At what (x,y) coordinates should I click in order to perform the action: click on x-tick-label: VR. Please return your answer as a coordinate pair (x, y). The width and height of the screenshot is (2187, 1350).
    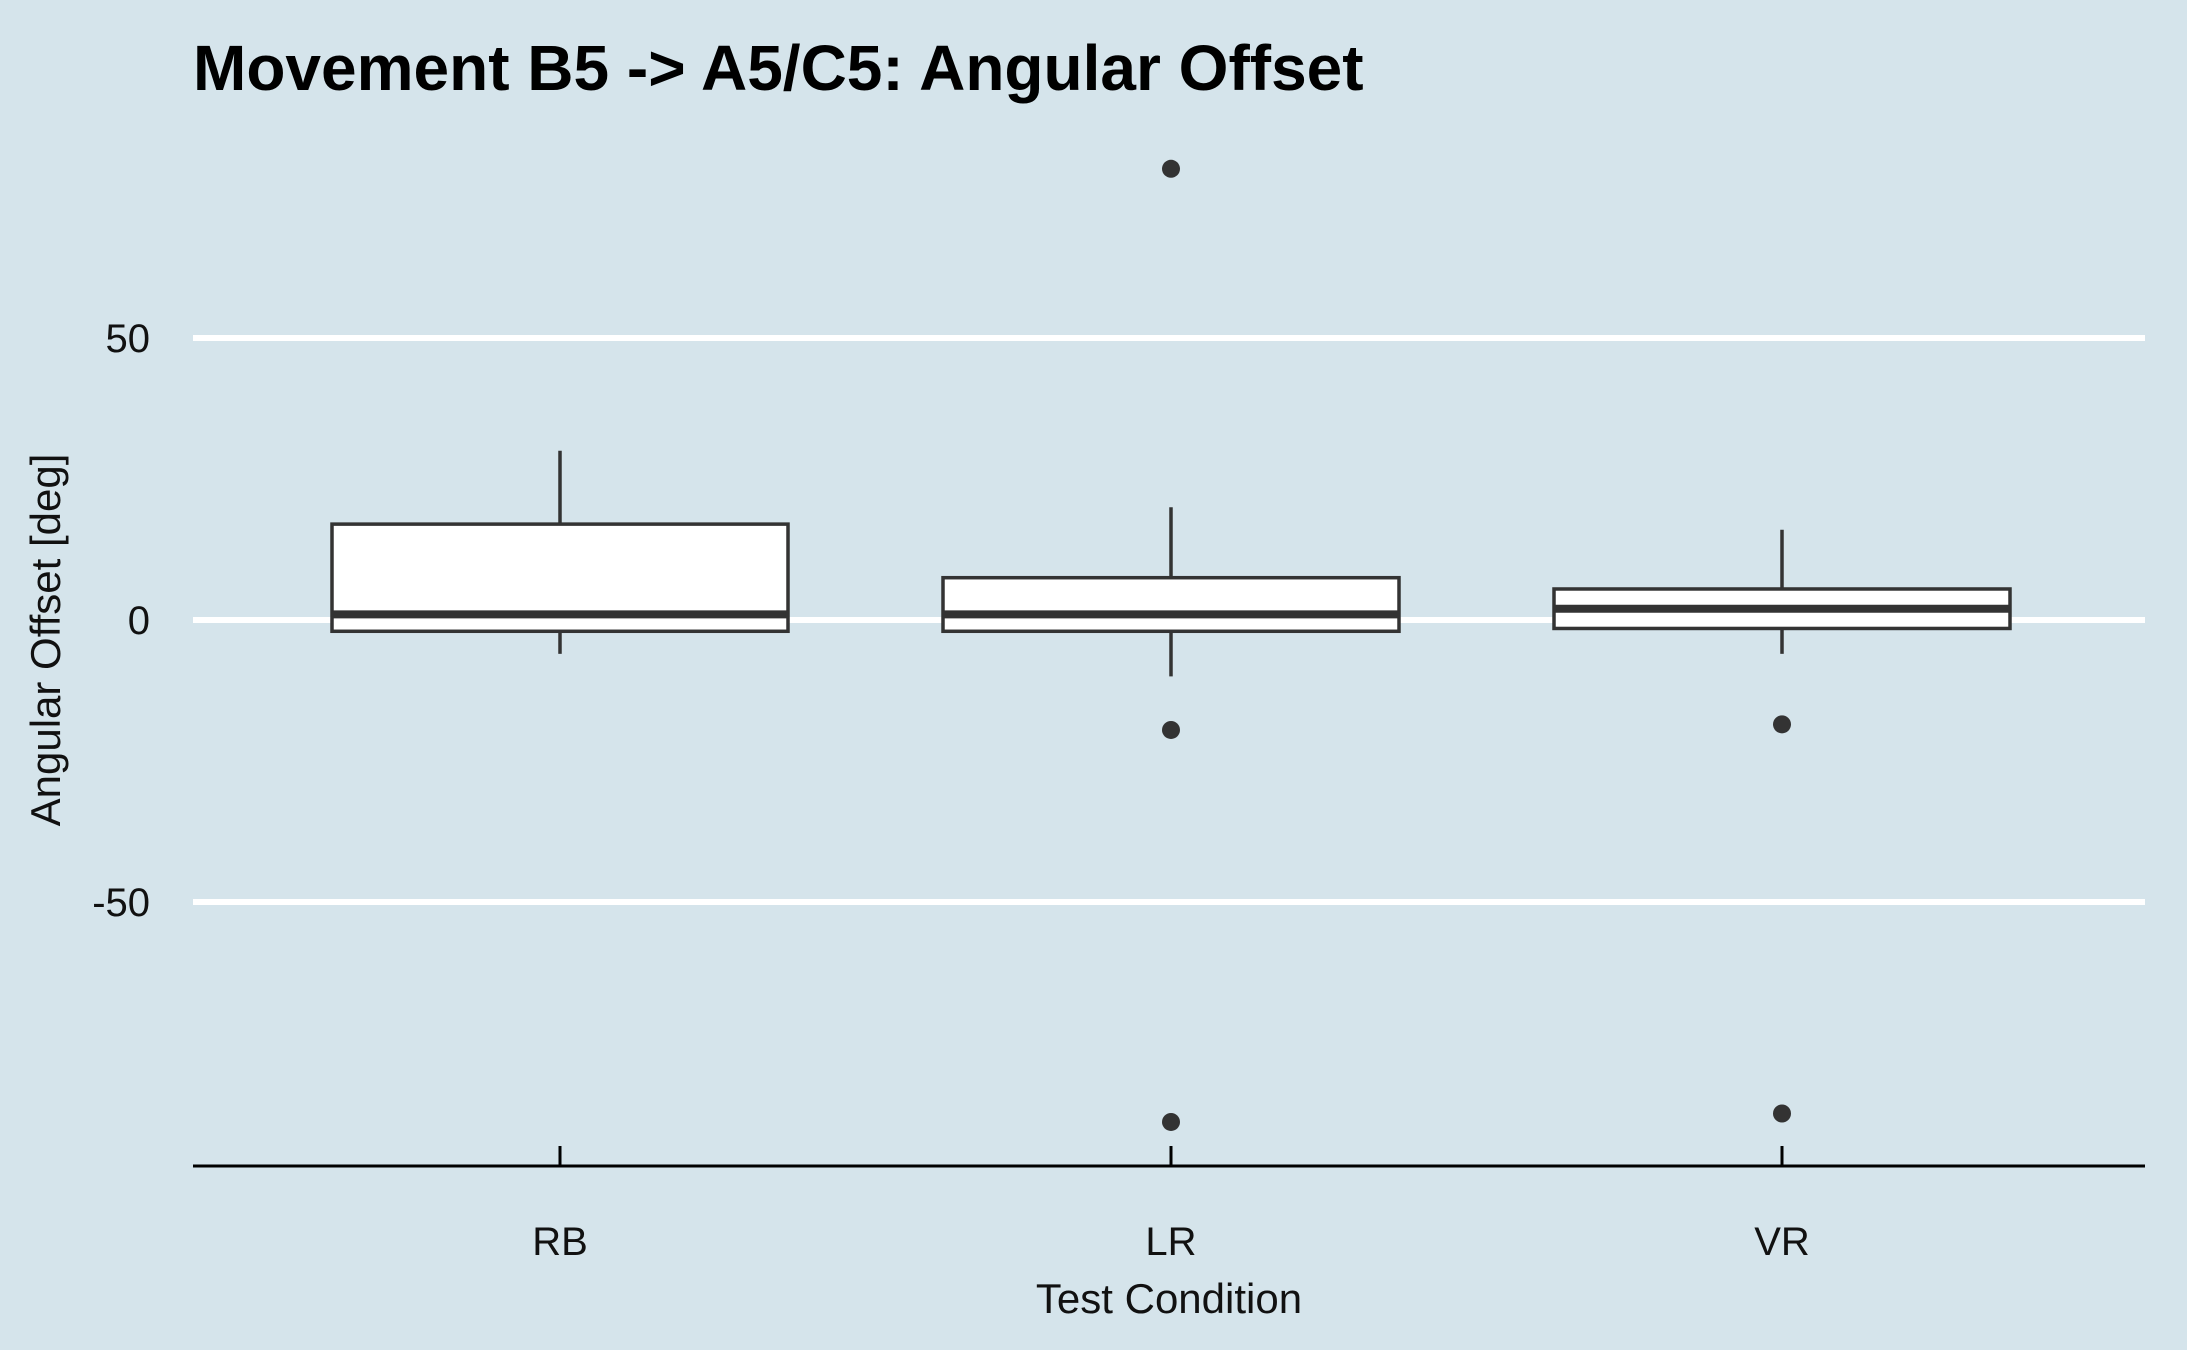
    Looking at the image, I should click on (1782, 1242).